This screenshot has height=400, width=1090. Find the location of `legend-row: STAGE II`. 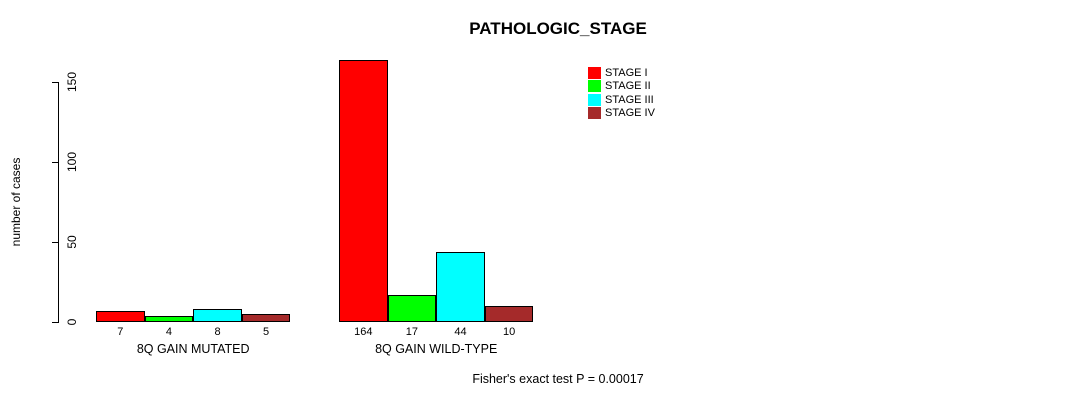

legend-row: STAGE II is located at coordinates (621, 87).